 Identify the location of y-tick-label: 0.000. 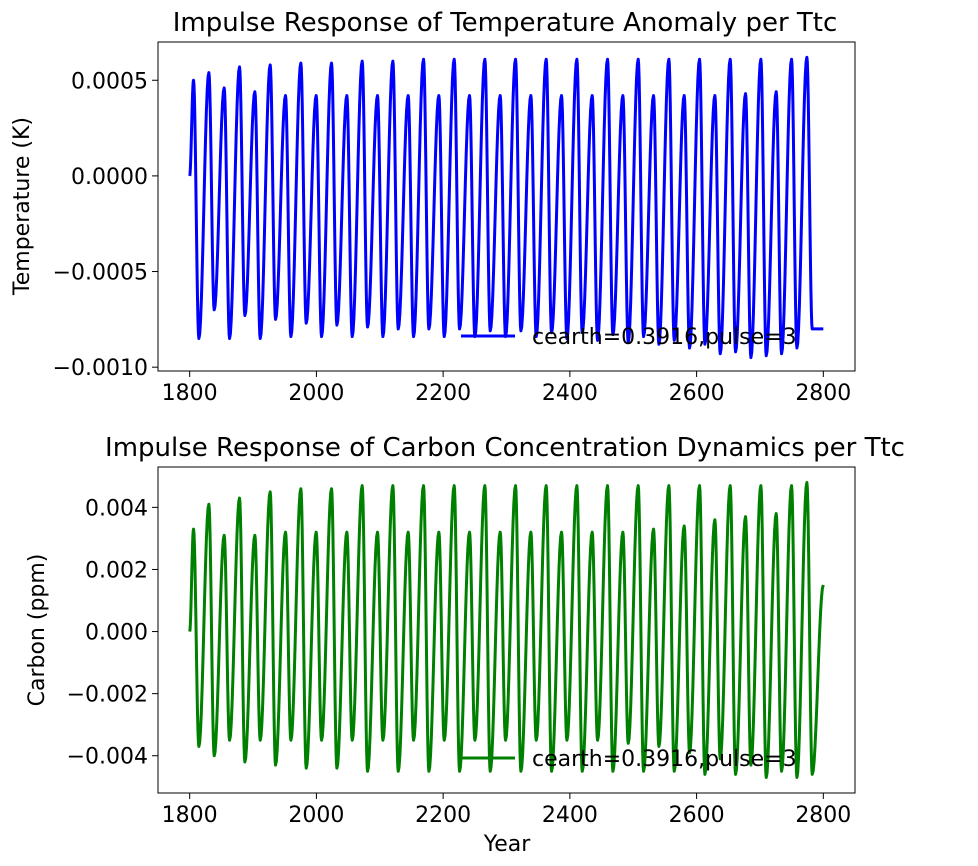
(116, 633).